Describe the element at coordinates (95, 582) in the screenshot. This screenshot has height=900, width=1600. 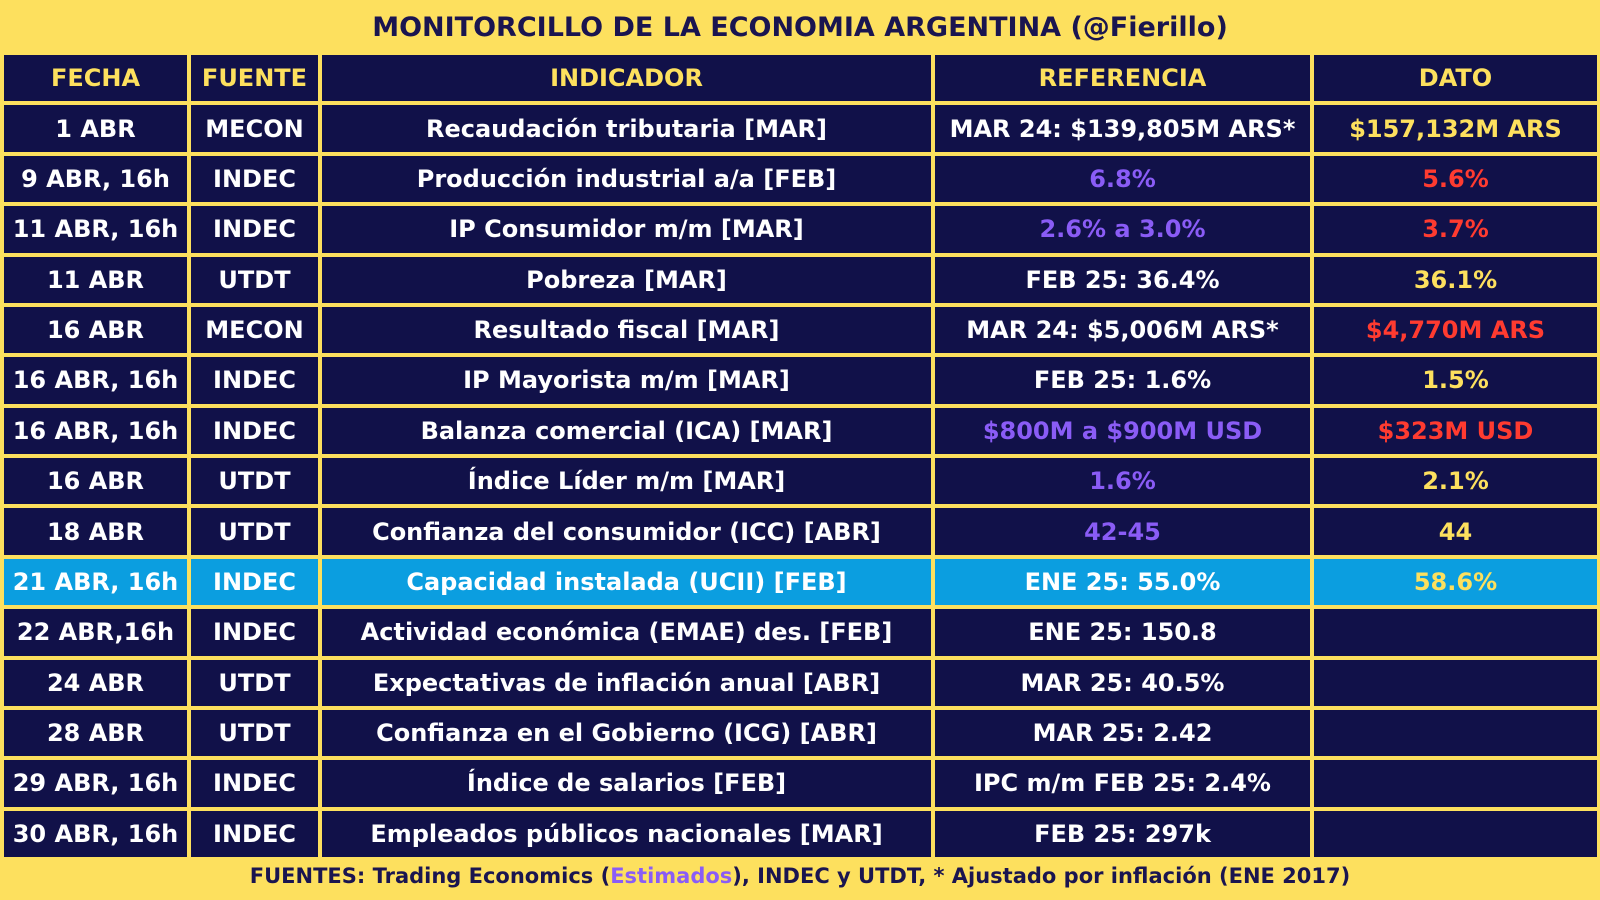
I see `cell-fecha: 21 ABR, 16h` at that location.